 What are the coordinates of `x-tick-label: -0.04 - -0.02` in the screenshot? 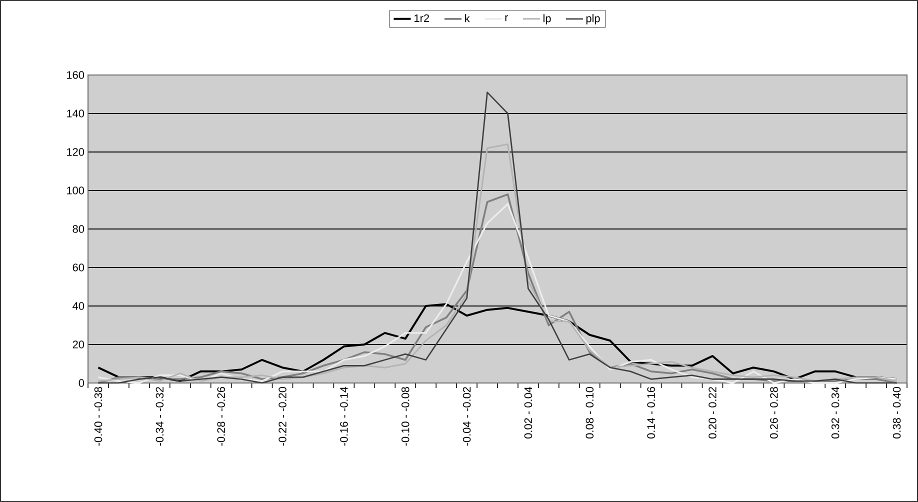 It's located at (466, 416).